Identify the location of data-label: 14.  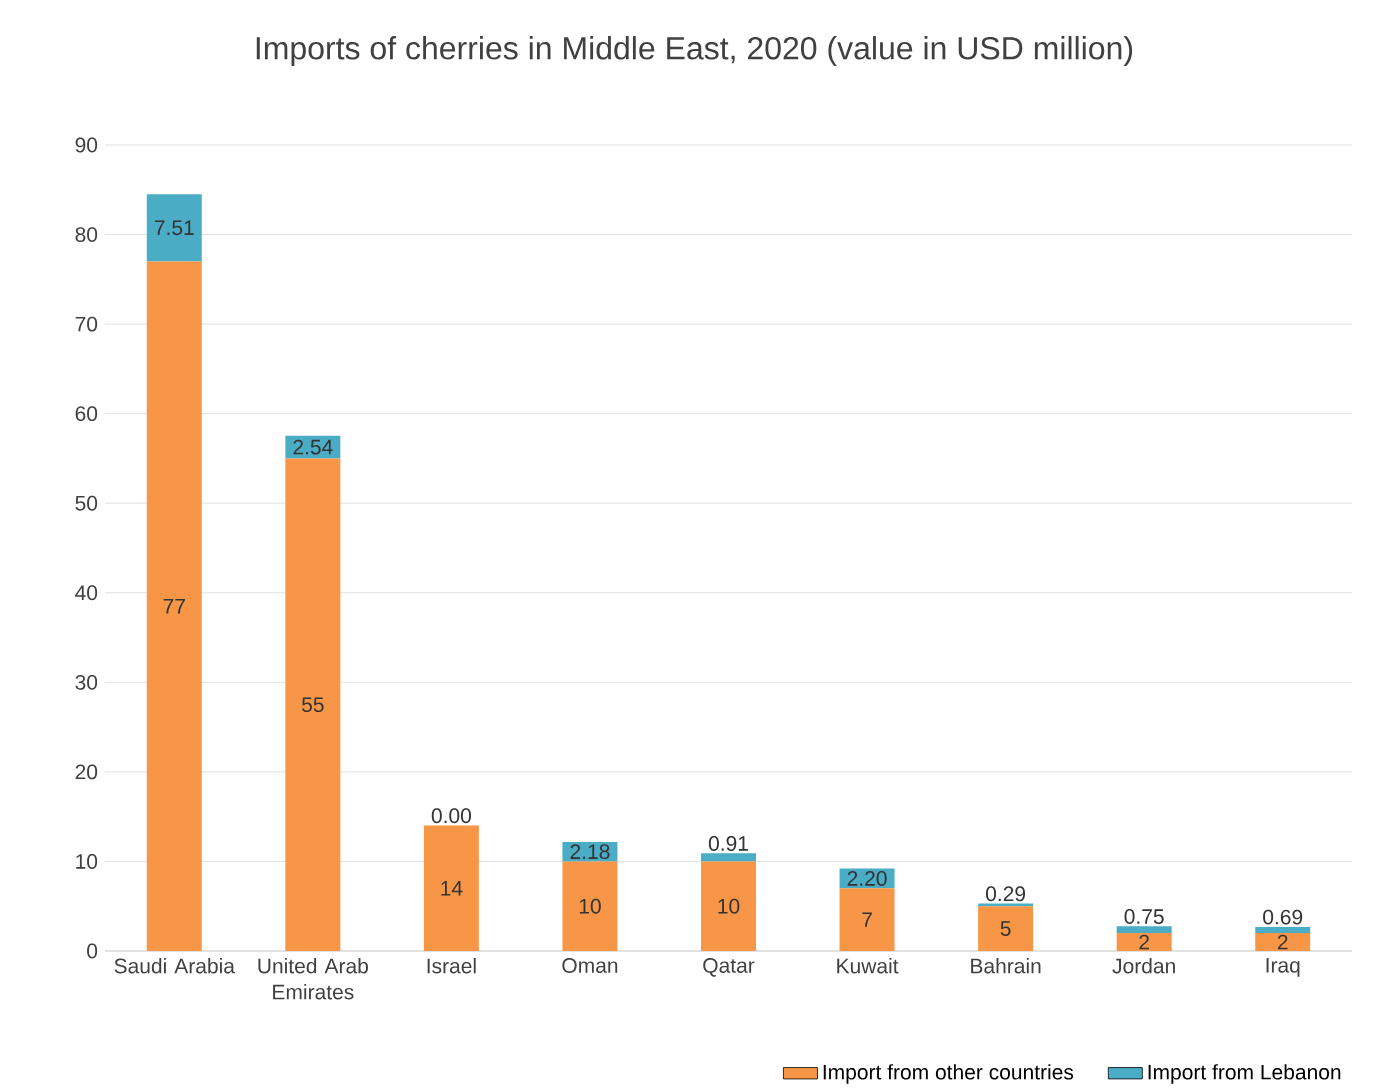
(452, 888).